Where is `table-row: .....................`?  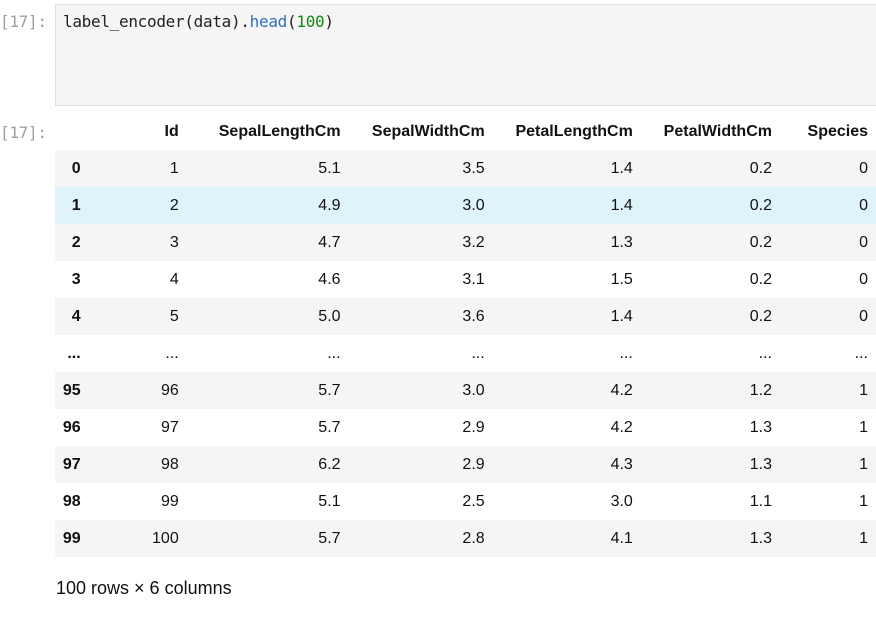 table-row: ..................... is located at coordinates (465, 353).